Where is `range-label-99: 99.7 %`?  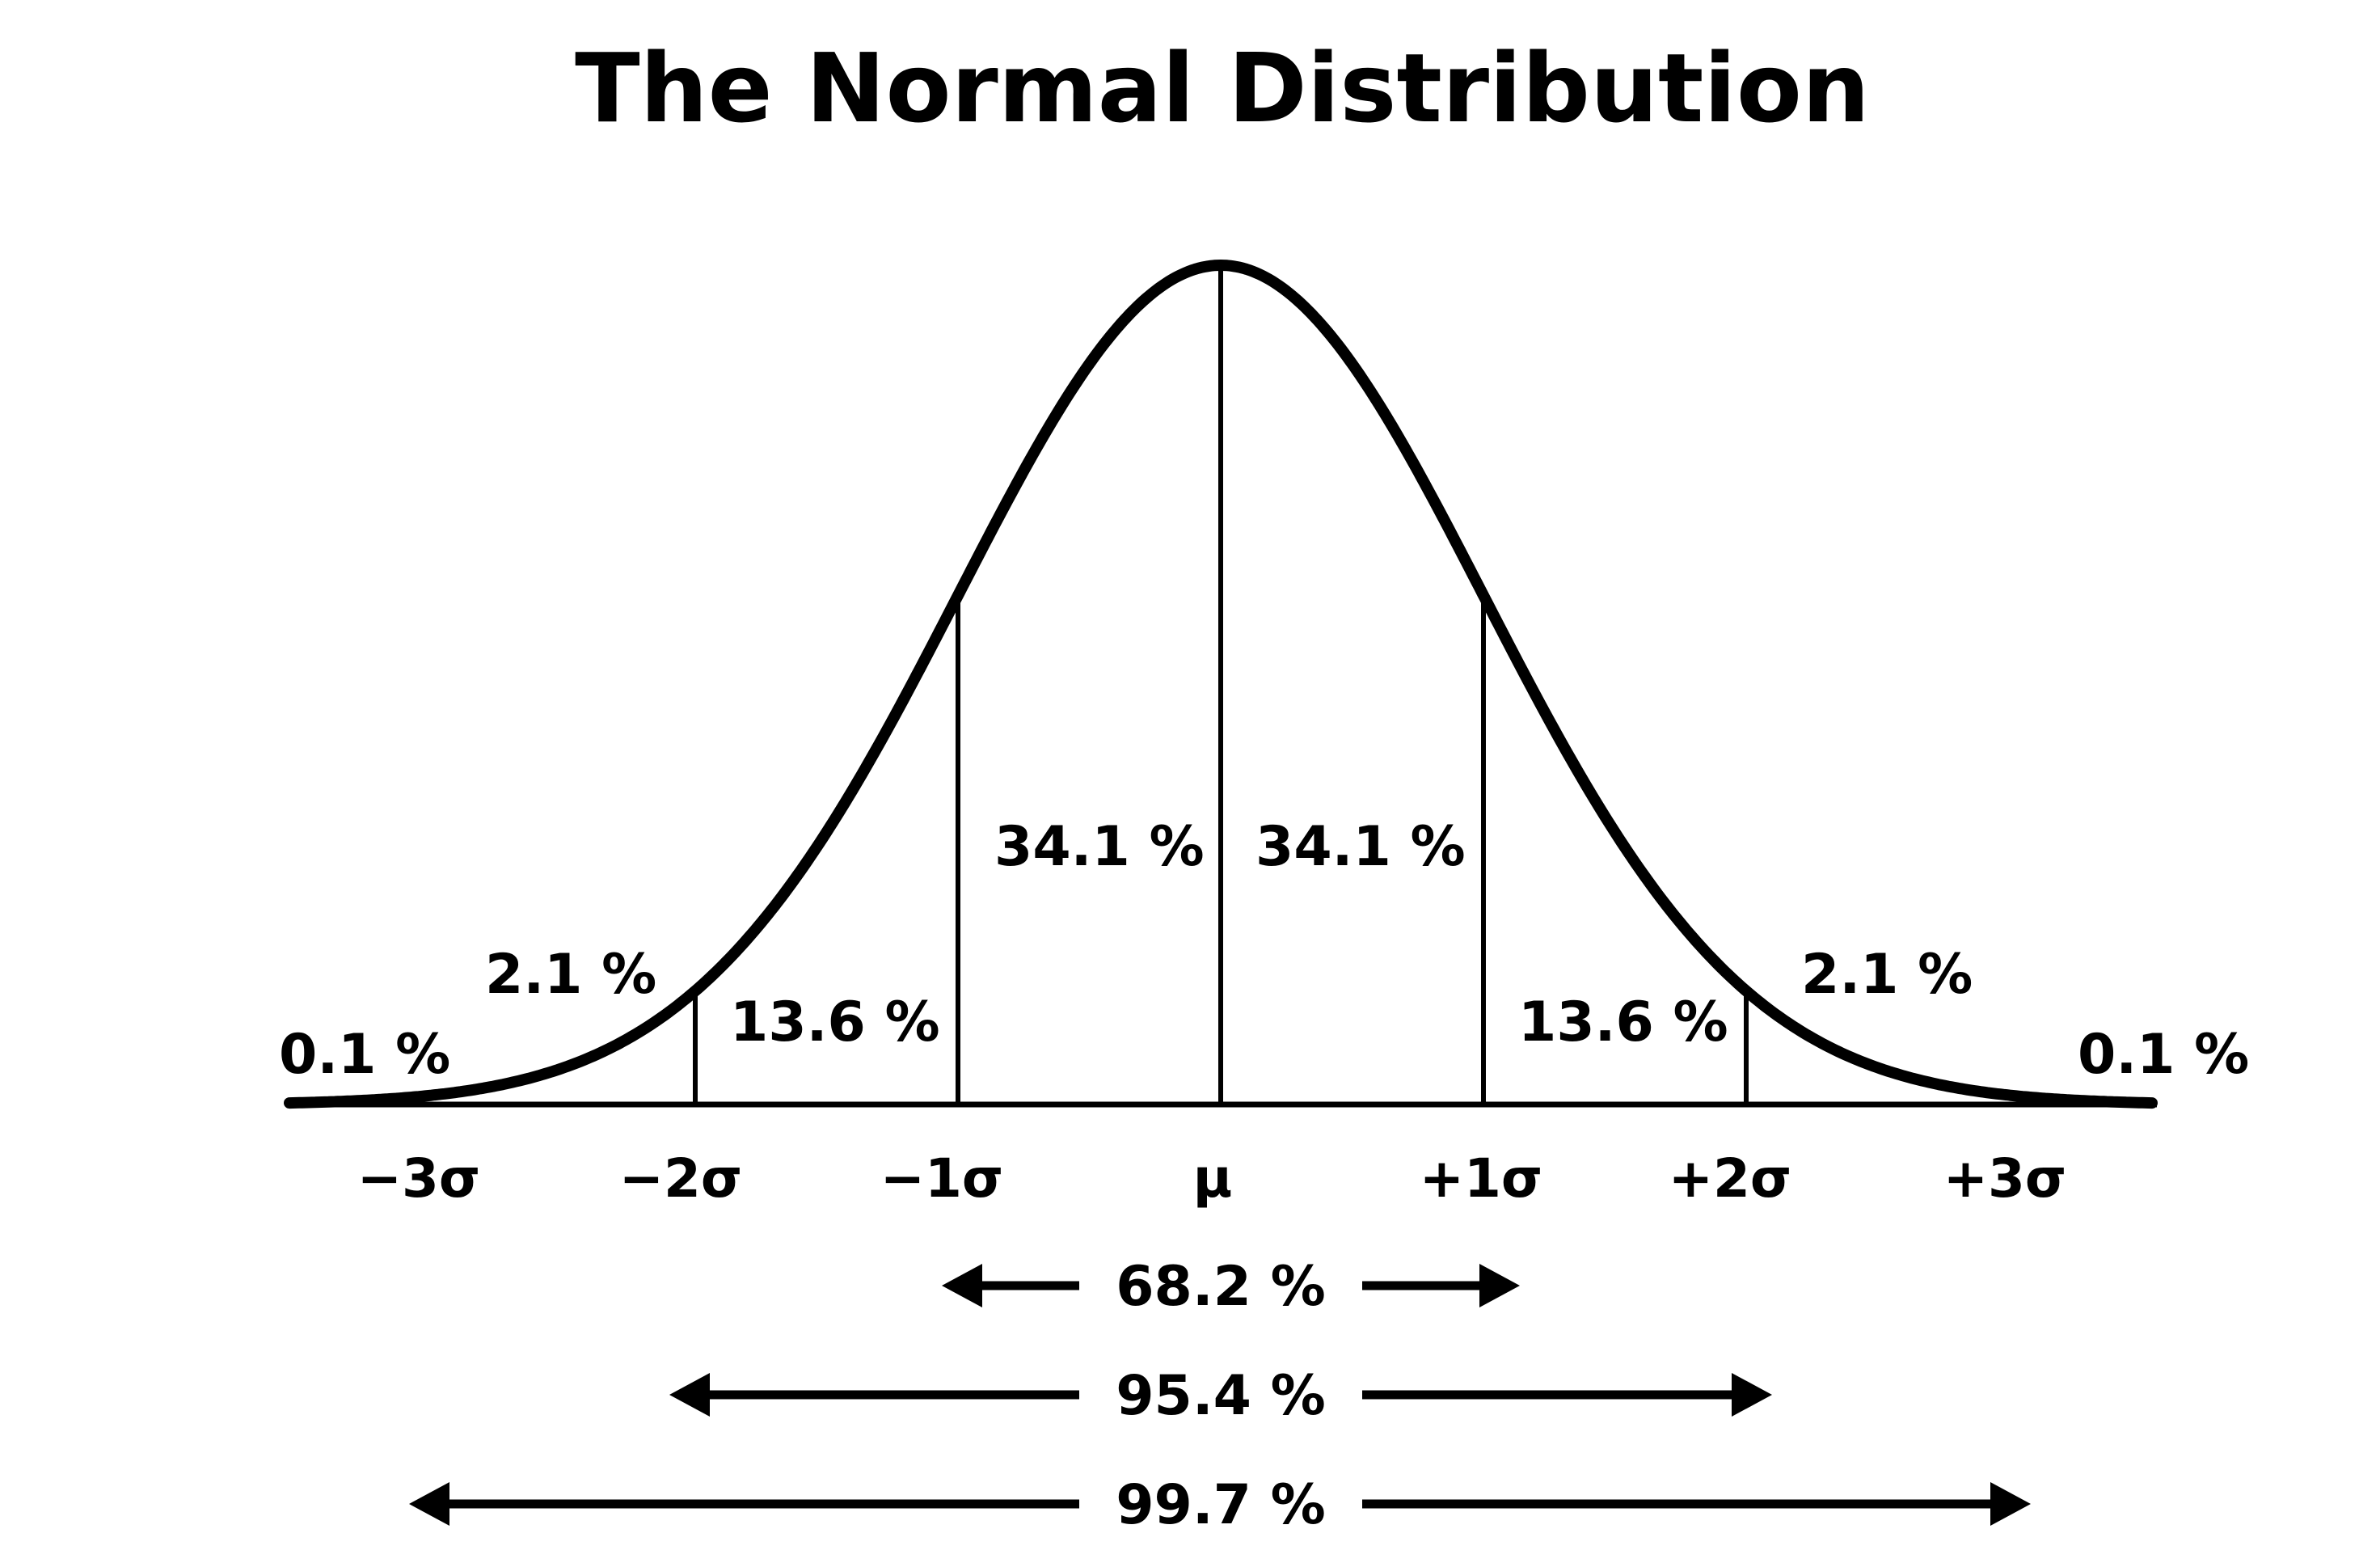 range-label-99: 99.7 % is located at coordinates (1221, 1505).